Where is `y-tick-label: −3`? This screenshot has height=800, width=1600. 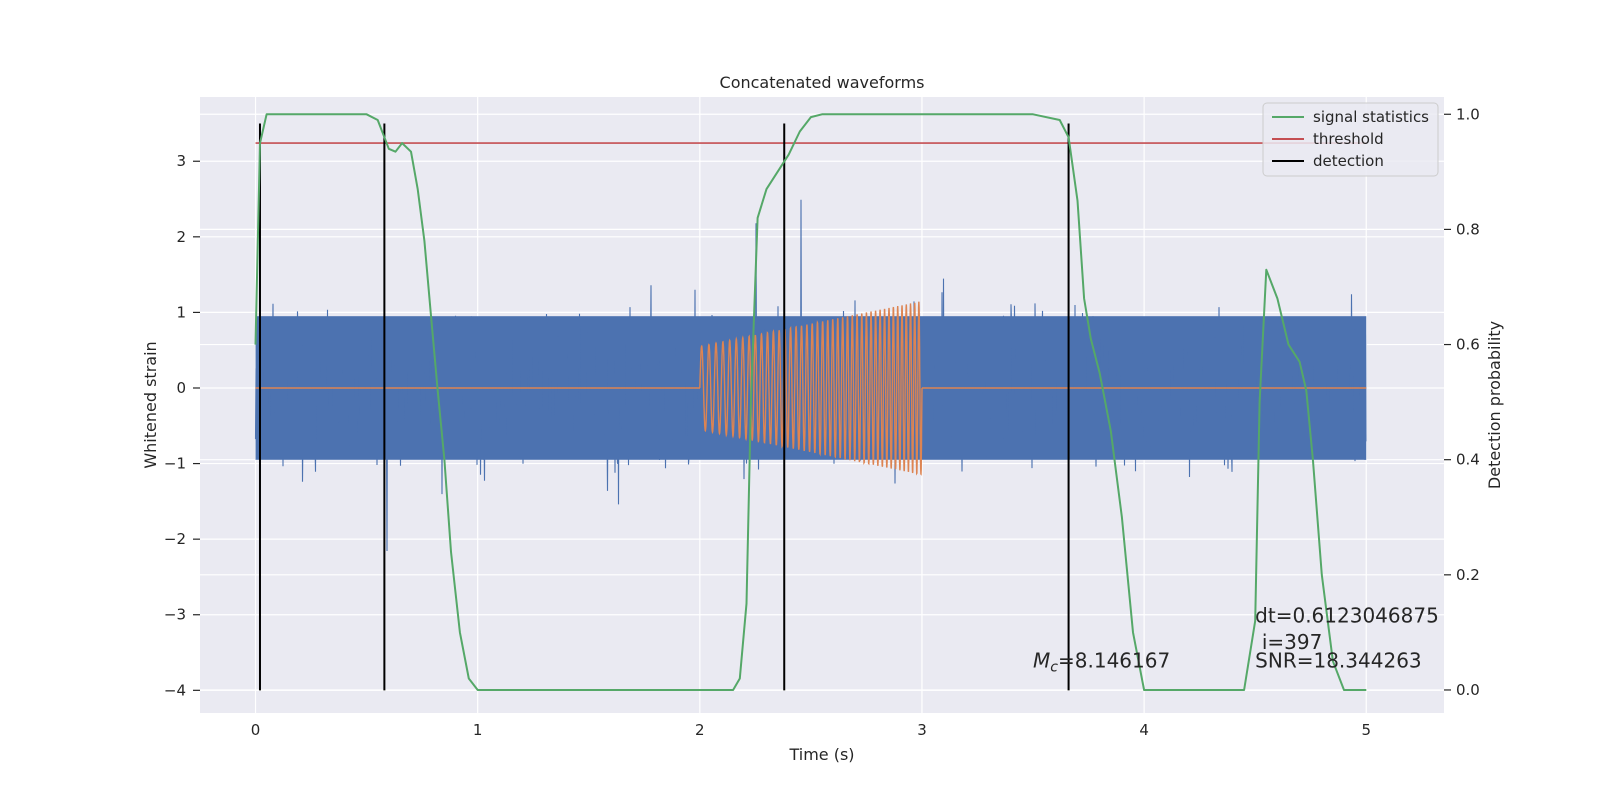
y-tick-label: −3 is located at coordinates (175, 615).